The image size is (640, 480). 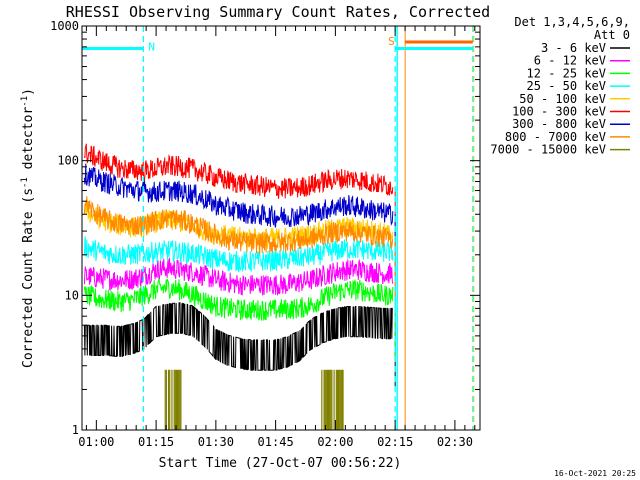 What do you see at coordinates (68, 161) in the screenshot?
I see `y-tick-label-2: 100` at bounding box center [68, 161].